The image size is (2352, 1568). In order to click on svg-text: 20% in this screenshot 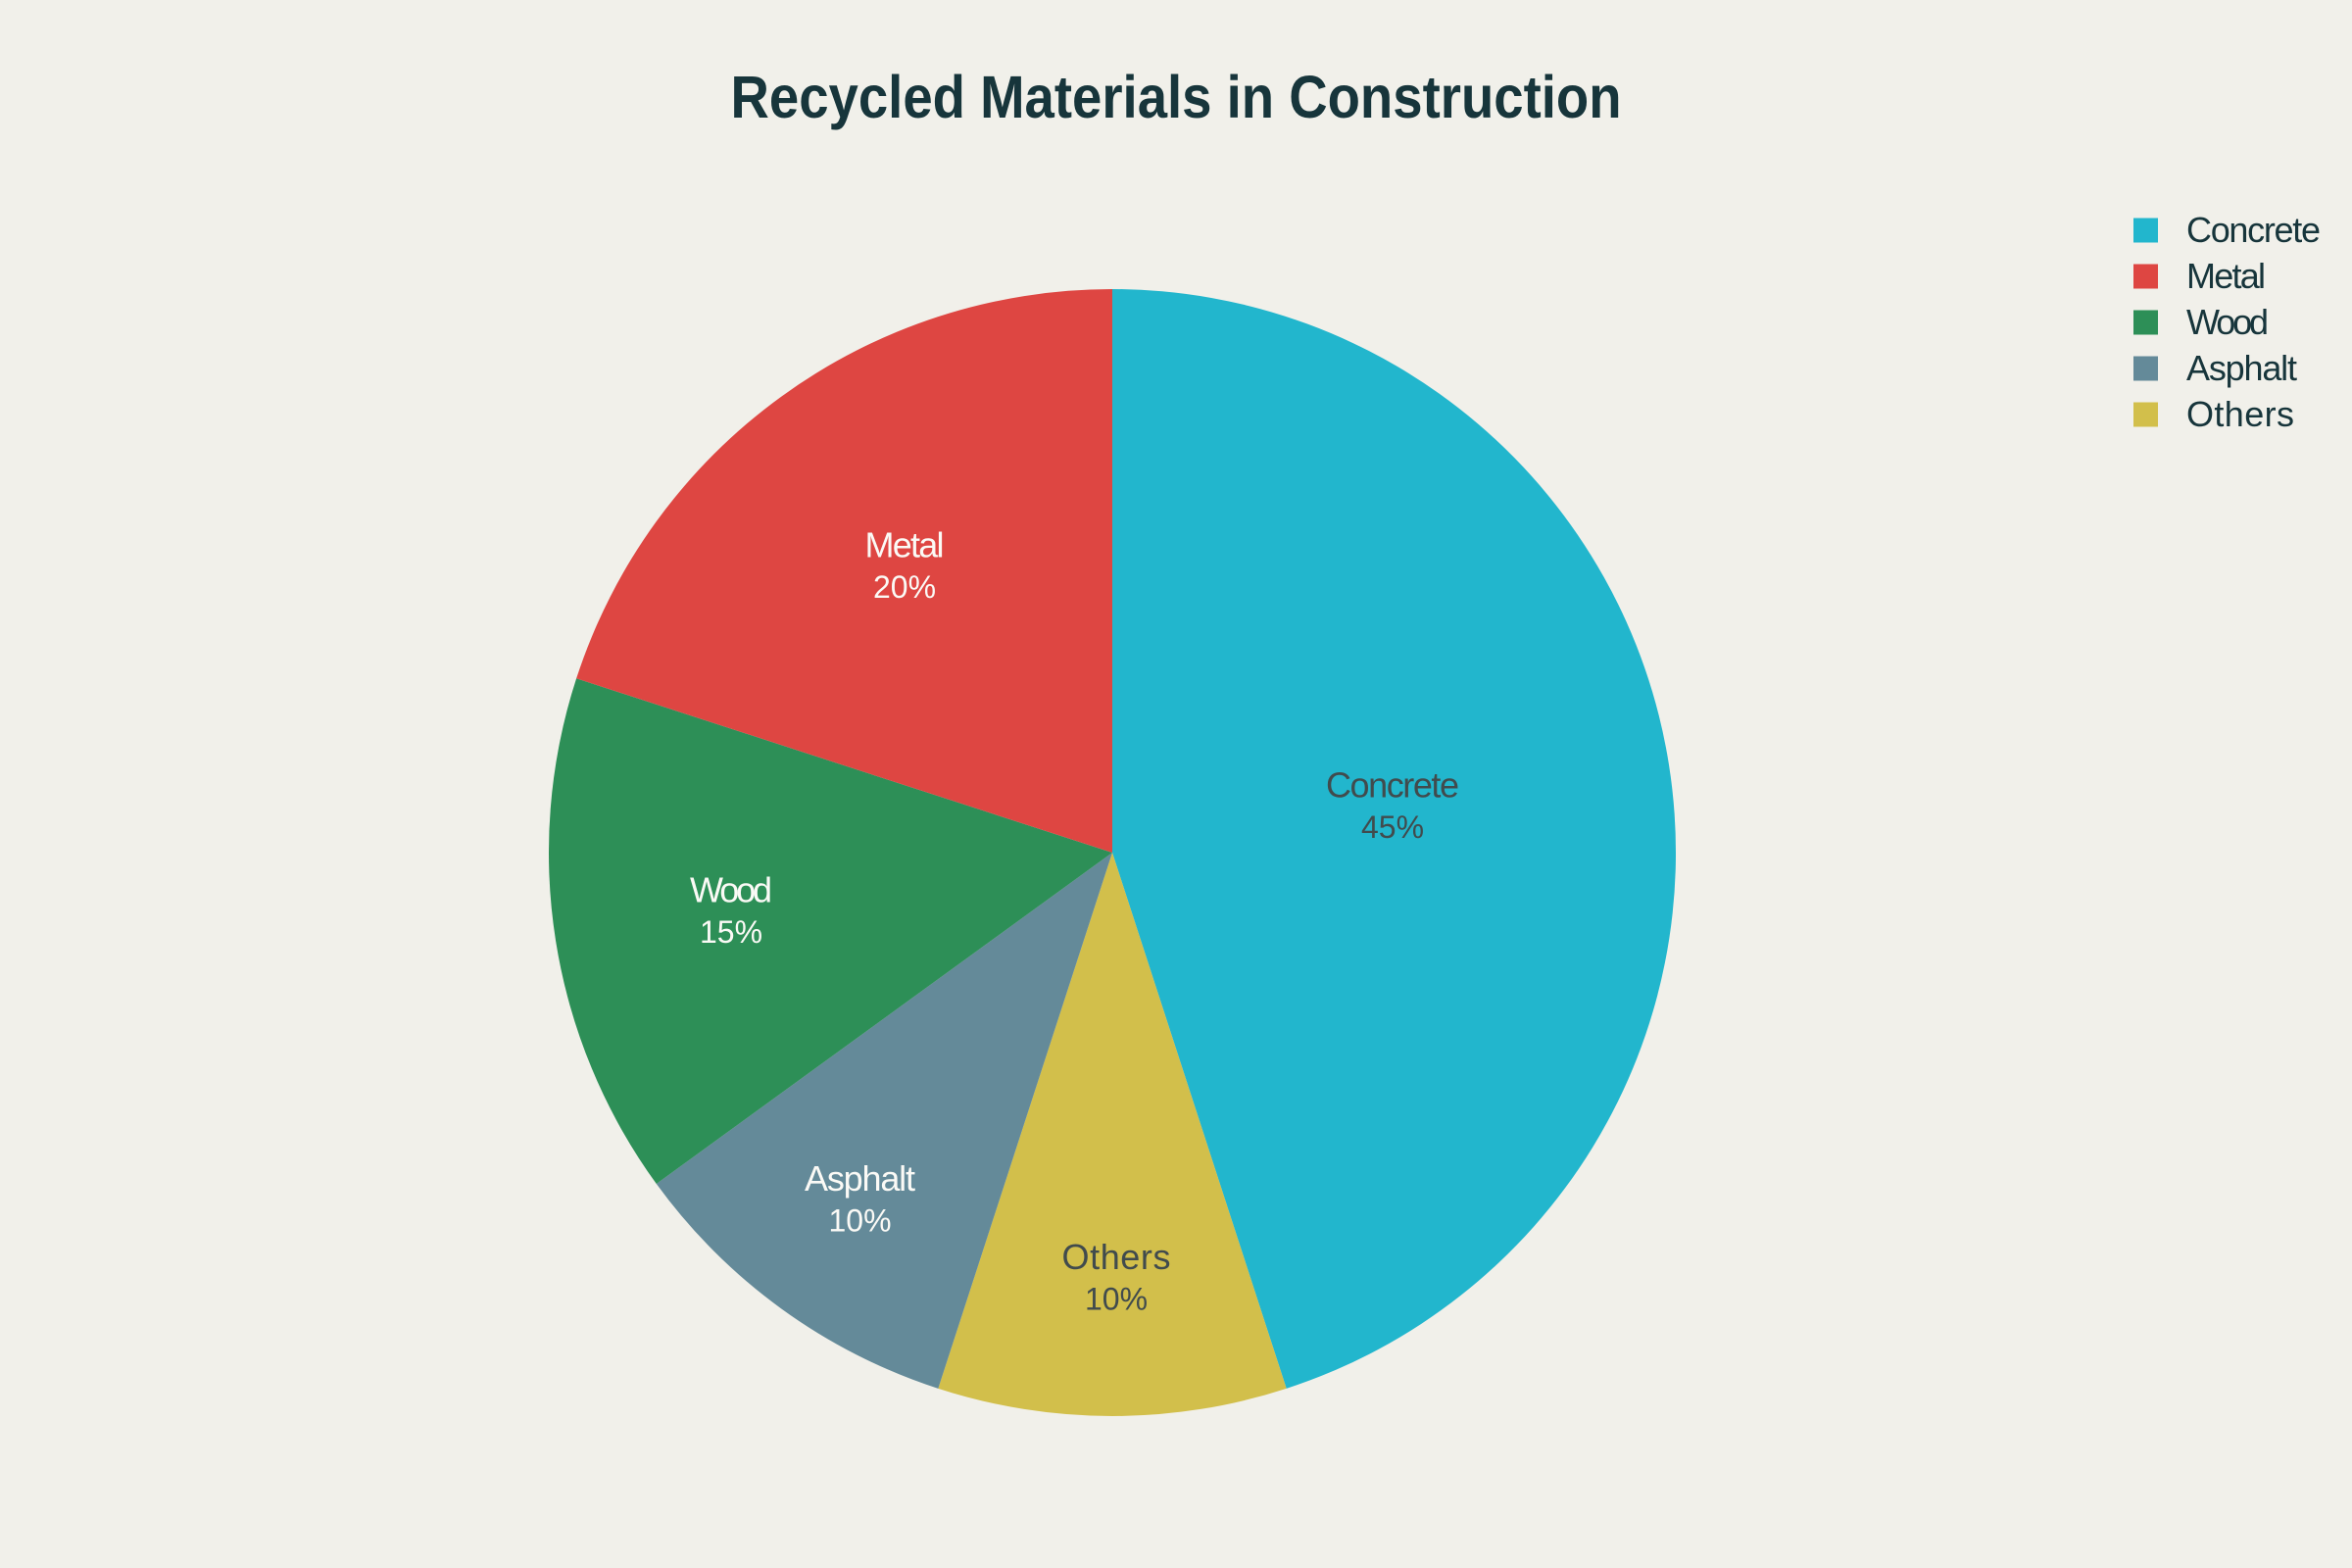, I will do `click(904, 587)`.